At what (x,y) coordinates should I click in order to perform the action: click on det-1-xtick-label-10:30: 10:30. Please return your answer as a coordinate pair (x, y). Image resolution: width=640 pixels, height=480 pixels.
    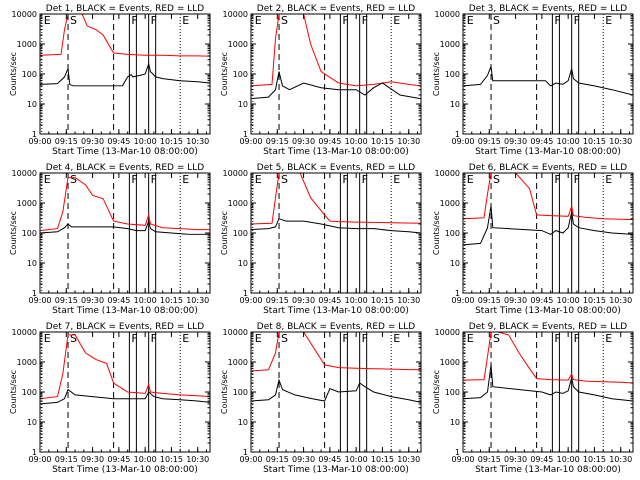
    Looking at the image, I should click on (197, 141).